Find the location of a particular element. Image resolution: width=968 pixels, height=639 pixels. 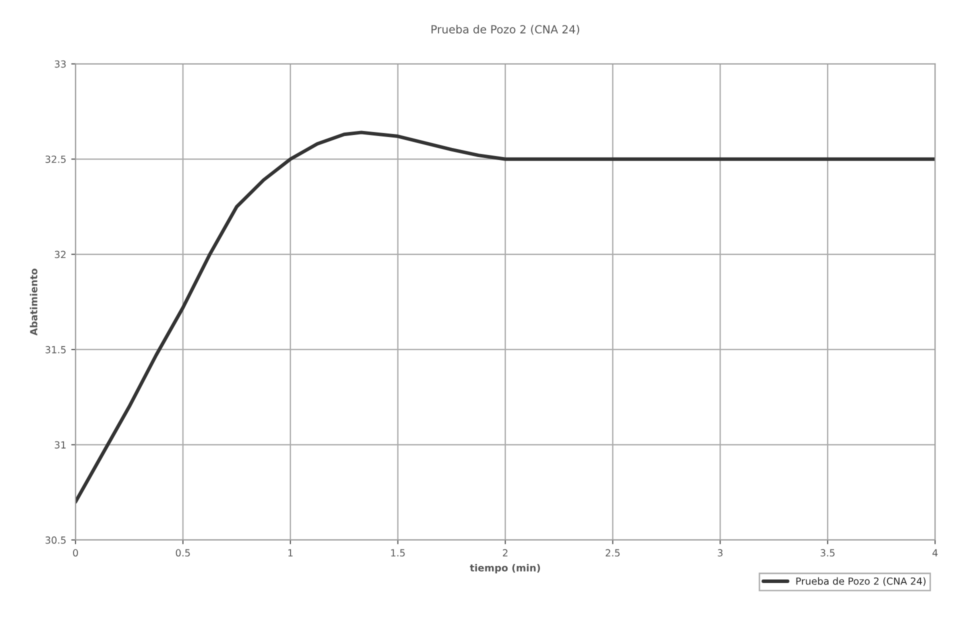

y-axis-title: Abatimiento is located at coordinates (34, 302).